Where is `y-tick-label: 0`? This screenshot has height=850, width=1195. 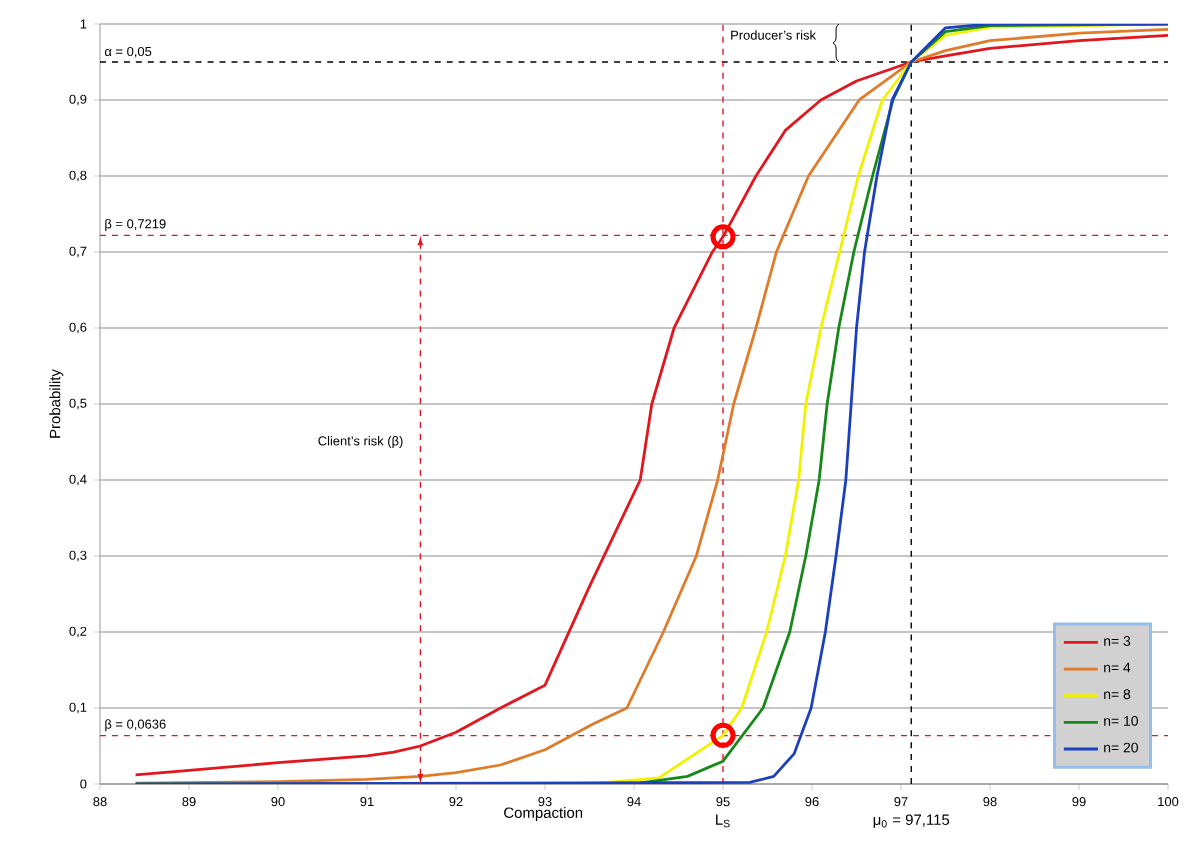
y-tick-label: 0 is located at coordinates (83, 784).